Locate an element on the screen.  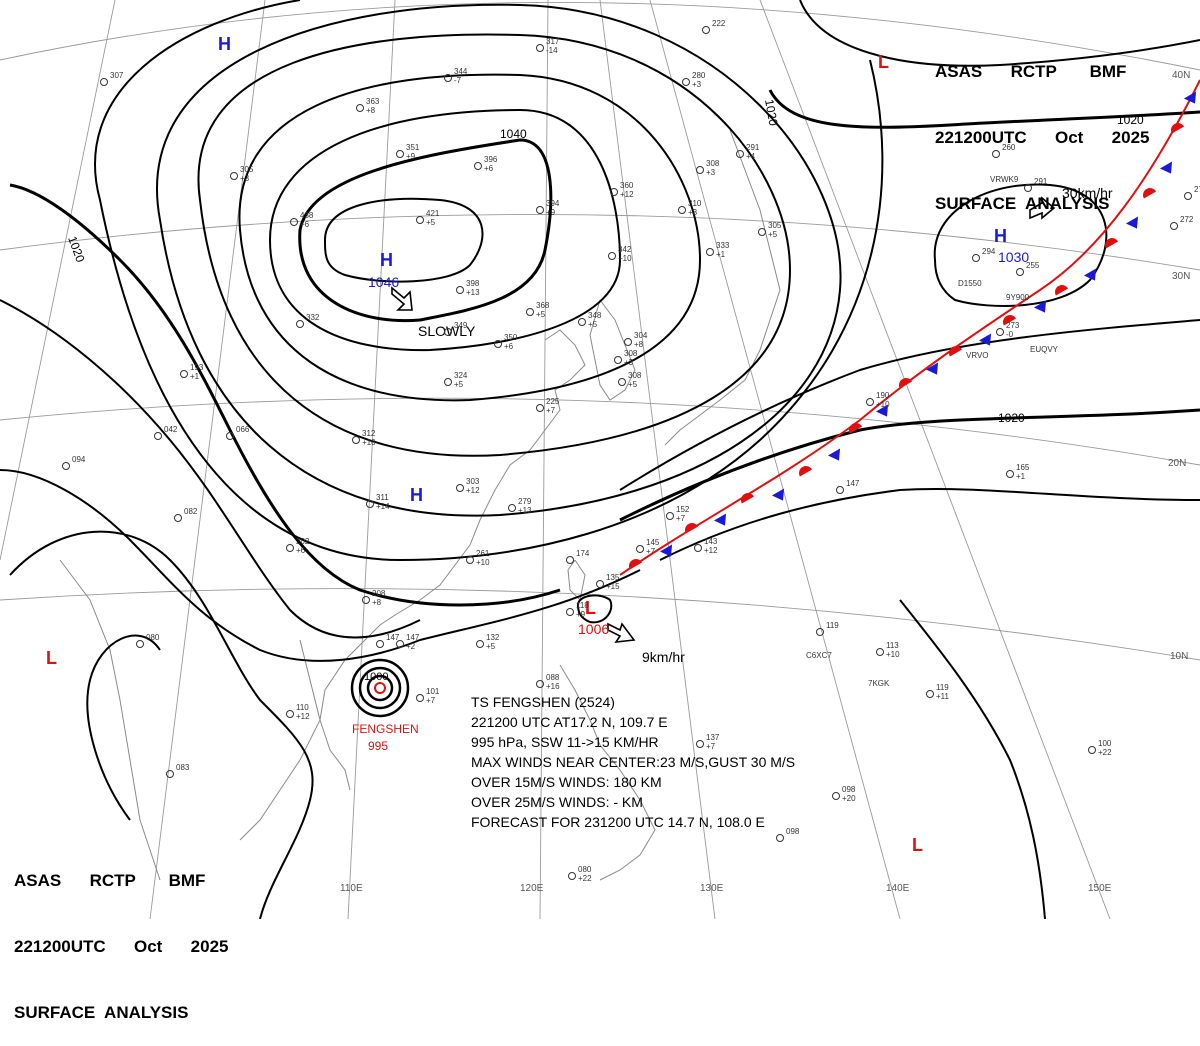
station-pressure: 344 is located at coordinates (461, 71).